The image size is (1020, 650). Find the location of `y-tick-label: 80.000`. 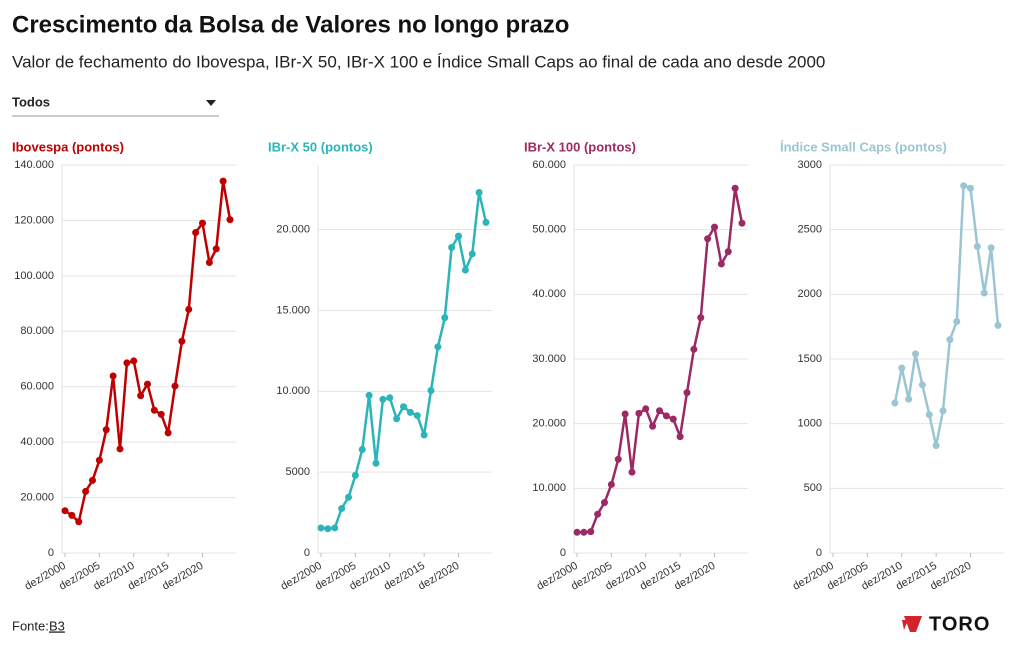

y-tick-label: 80.000 is located at coordinates (37, 331).